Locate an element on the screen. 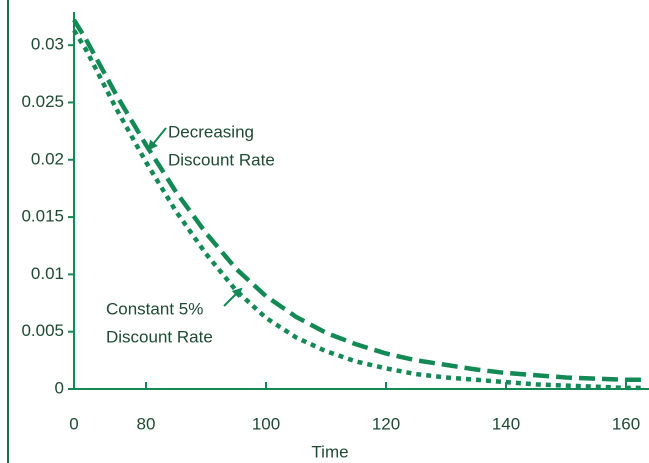 The image size is (649, 463). annotation: Constant 5% is located at coordinates (154, 308).